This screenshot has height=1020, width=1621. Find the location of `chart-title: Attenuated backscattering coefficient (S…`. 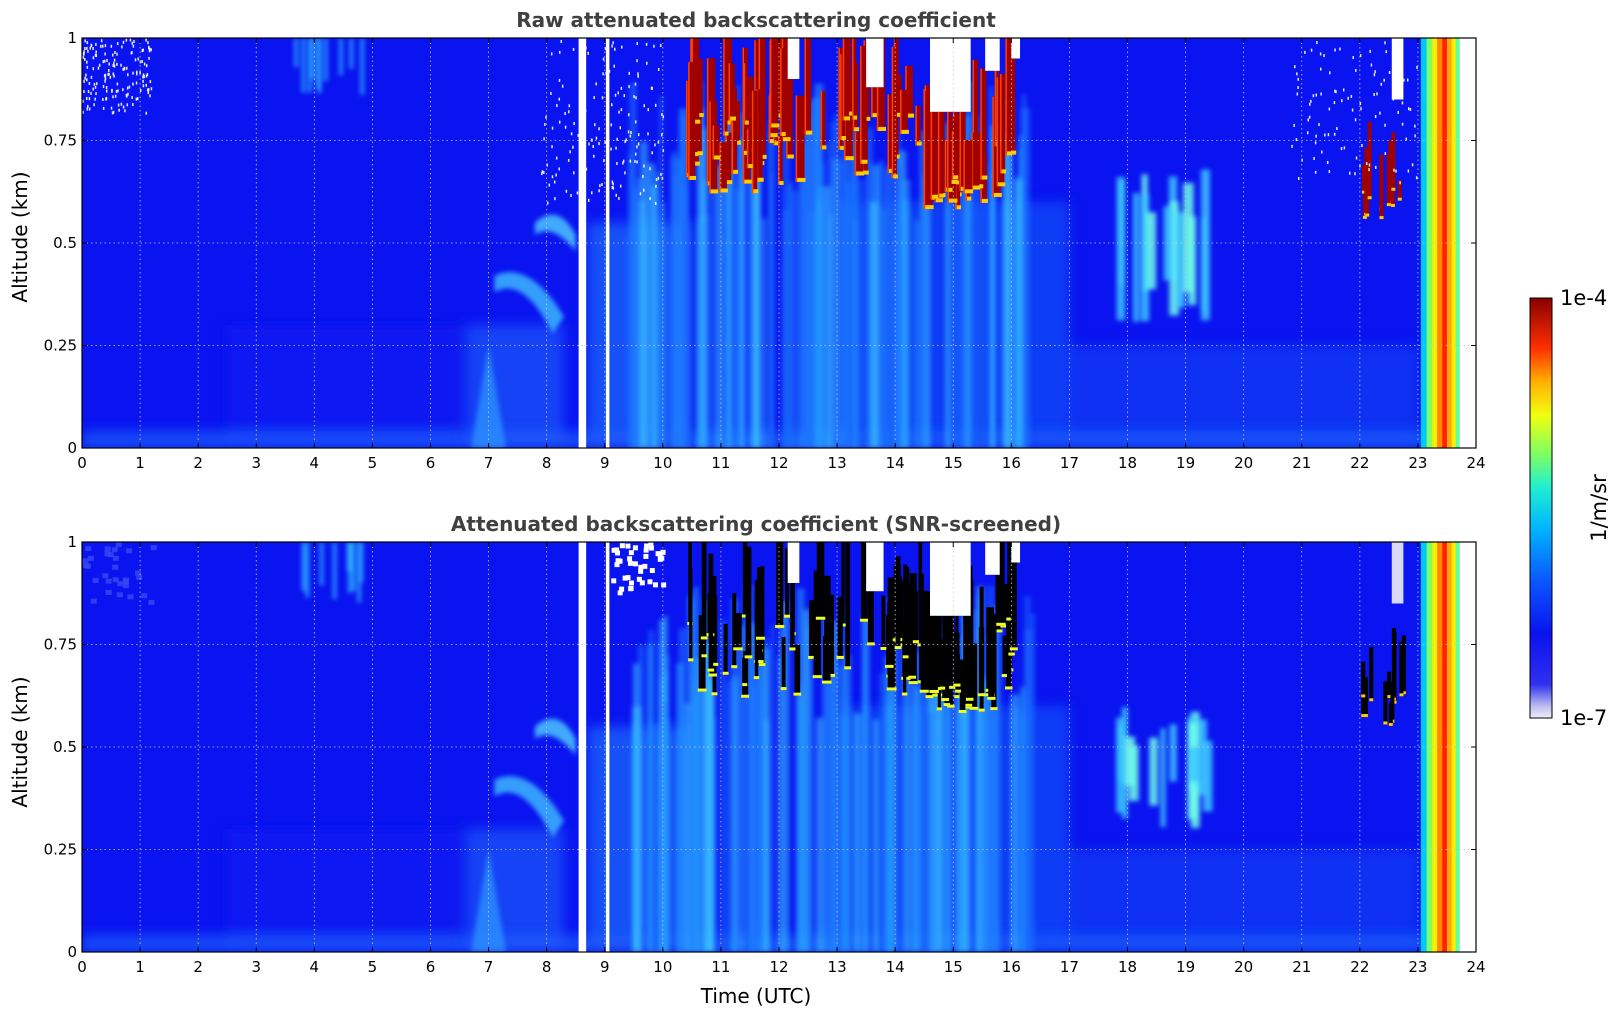

chart-title: Attenuated backscattering coefficient (S… is located at coordinates (756, 524).